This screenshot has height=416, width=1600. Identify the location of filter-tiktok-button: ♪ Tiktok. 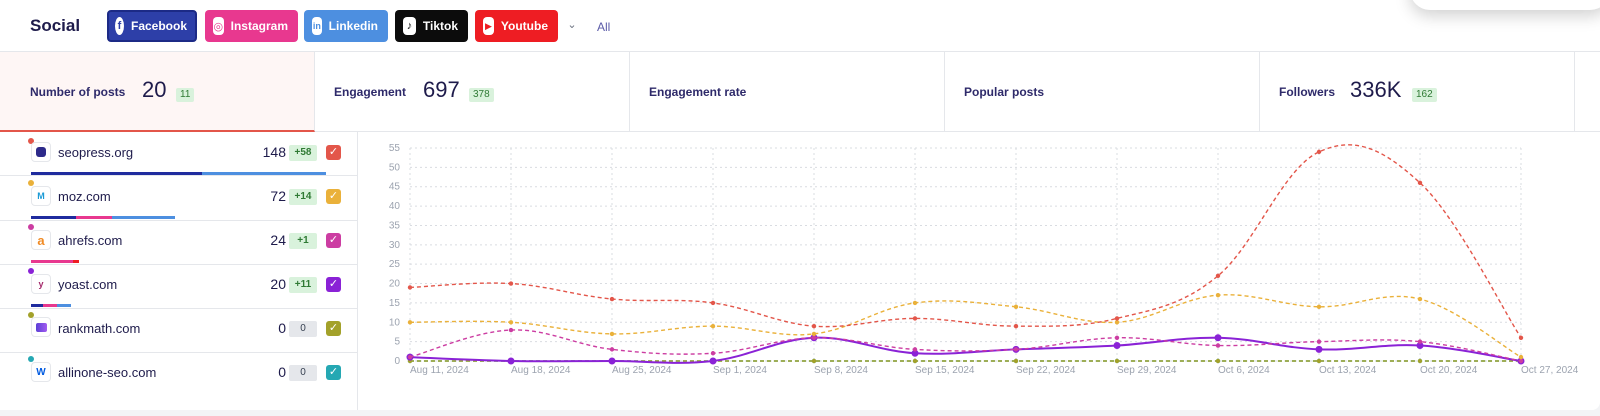
(431, 26).